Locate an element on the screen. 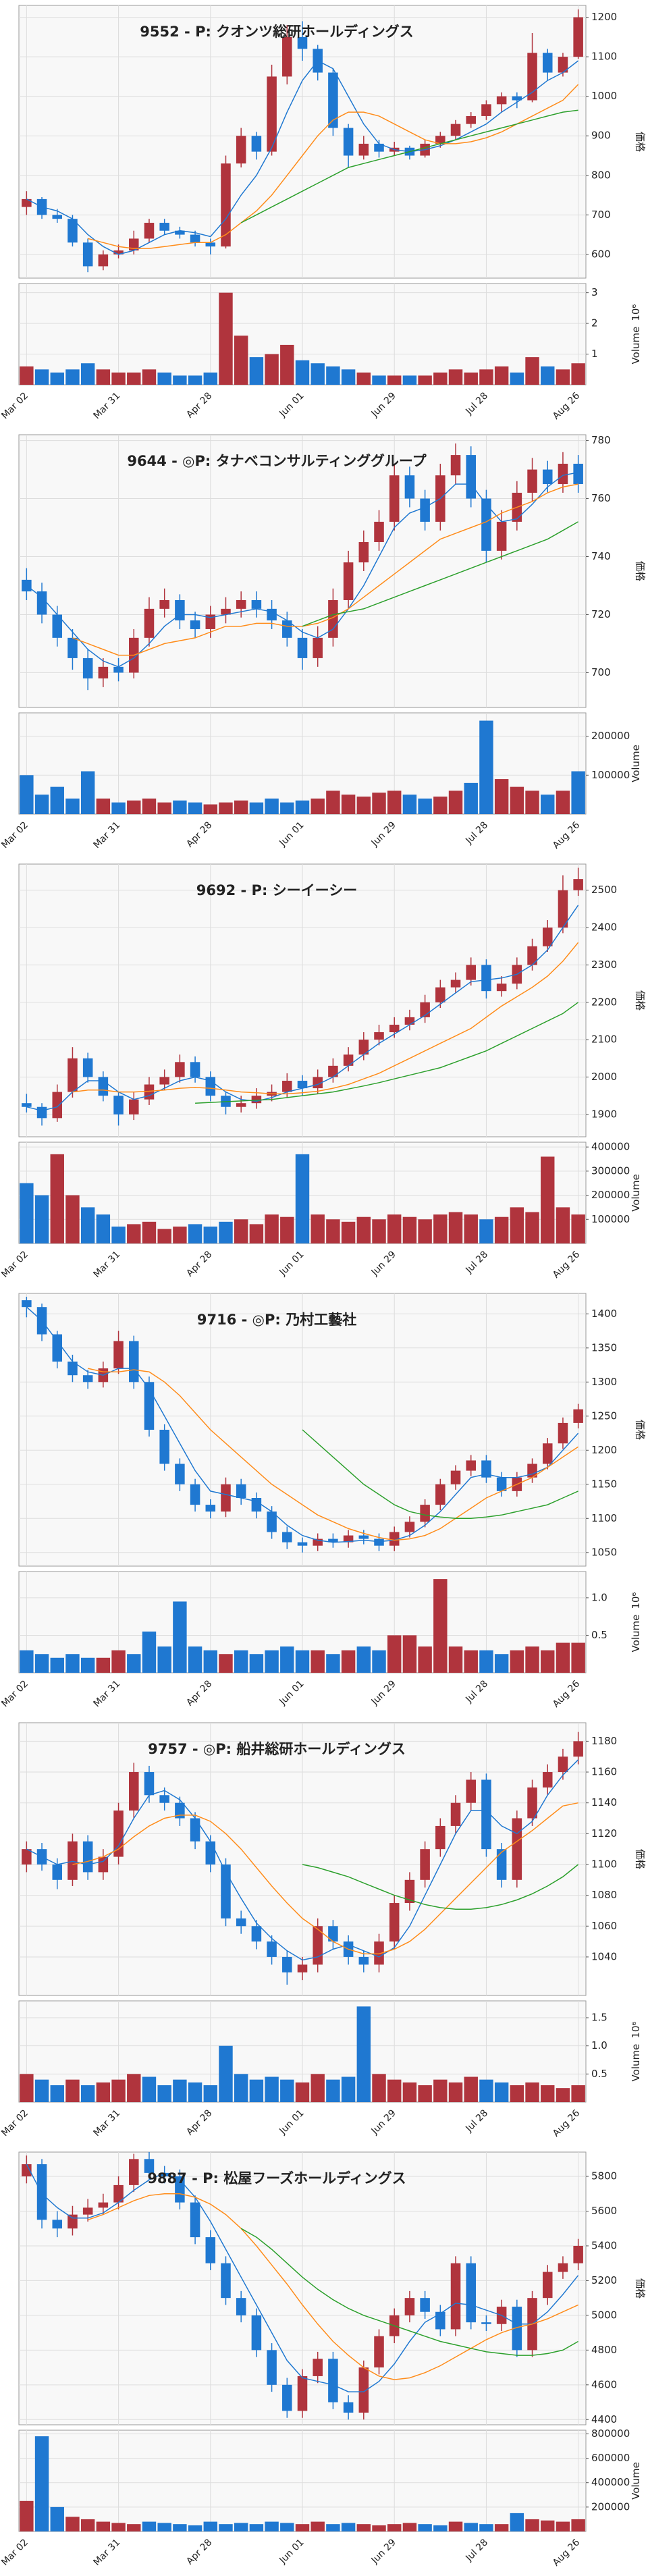  x-tick-label: Jul 28 is located at coordinates (476, 403).